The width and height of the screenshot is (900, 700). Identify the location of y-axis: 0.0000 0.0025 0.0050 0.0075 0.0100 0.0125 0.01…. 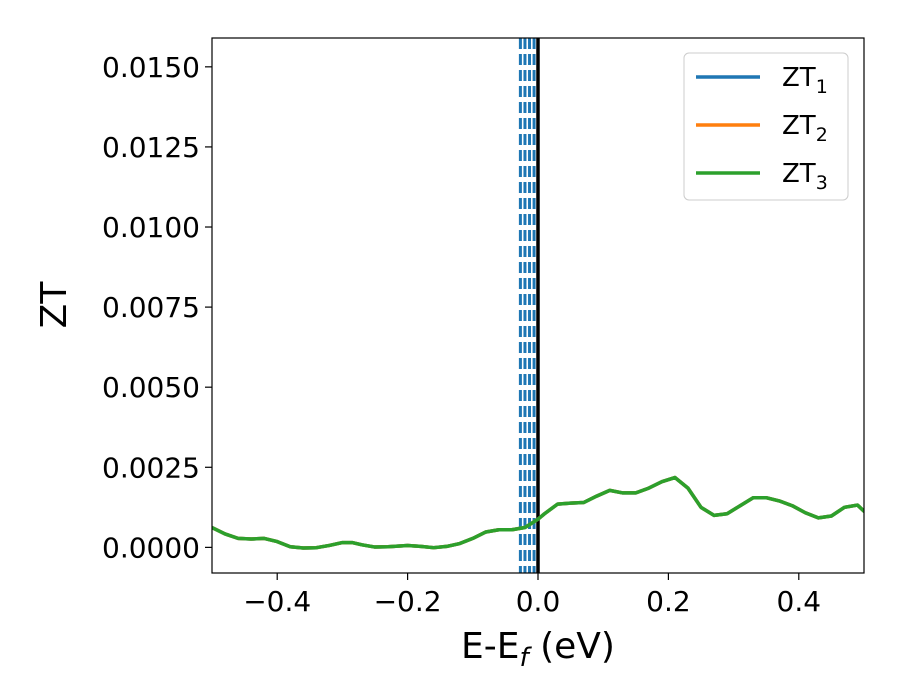
(157, 307).